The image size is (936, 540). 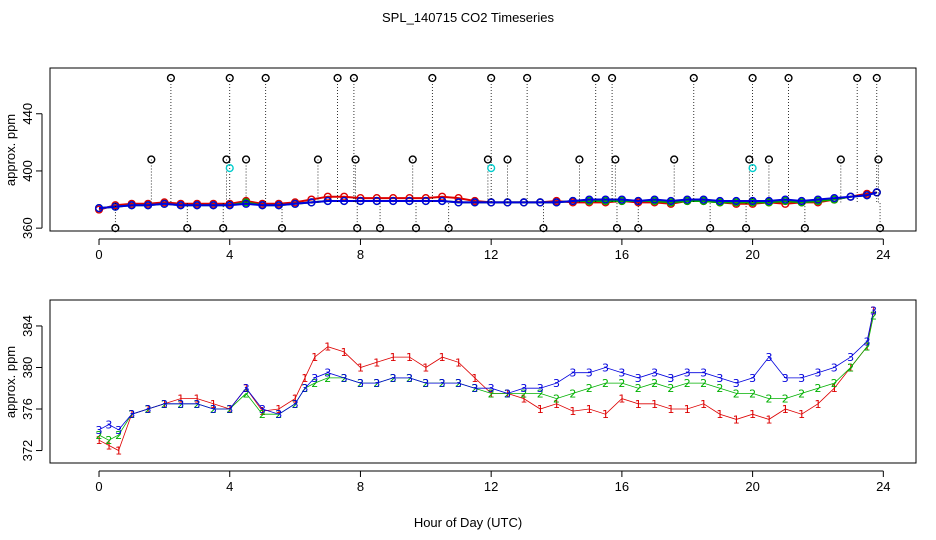 I want to click on chart-title: SPL_140715 CO2 Timeseries, so click(x=468, y=17).